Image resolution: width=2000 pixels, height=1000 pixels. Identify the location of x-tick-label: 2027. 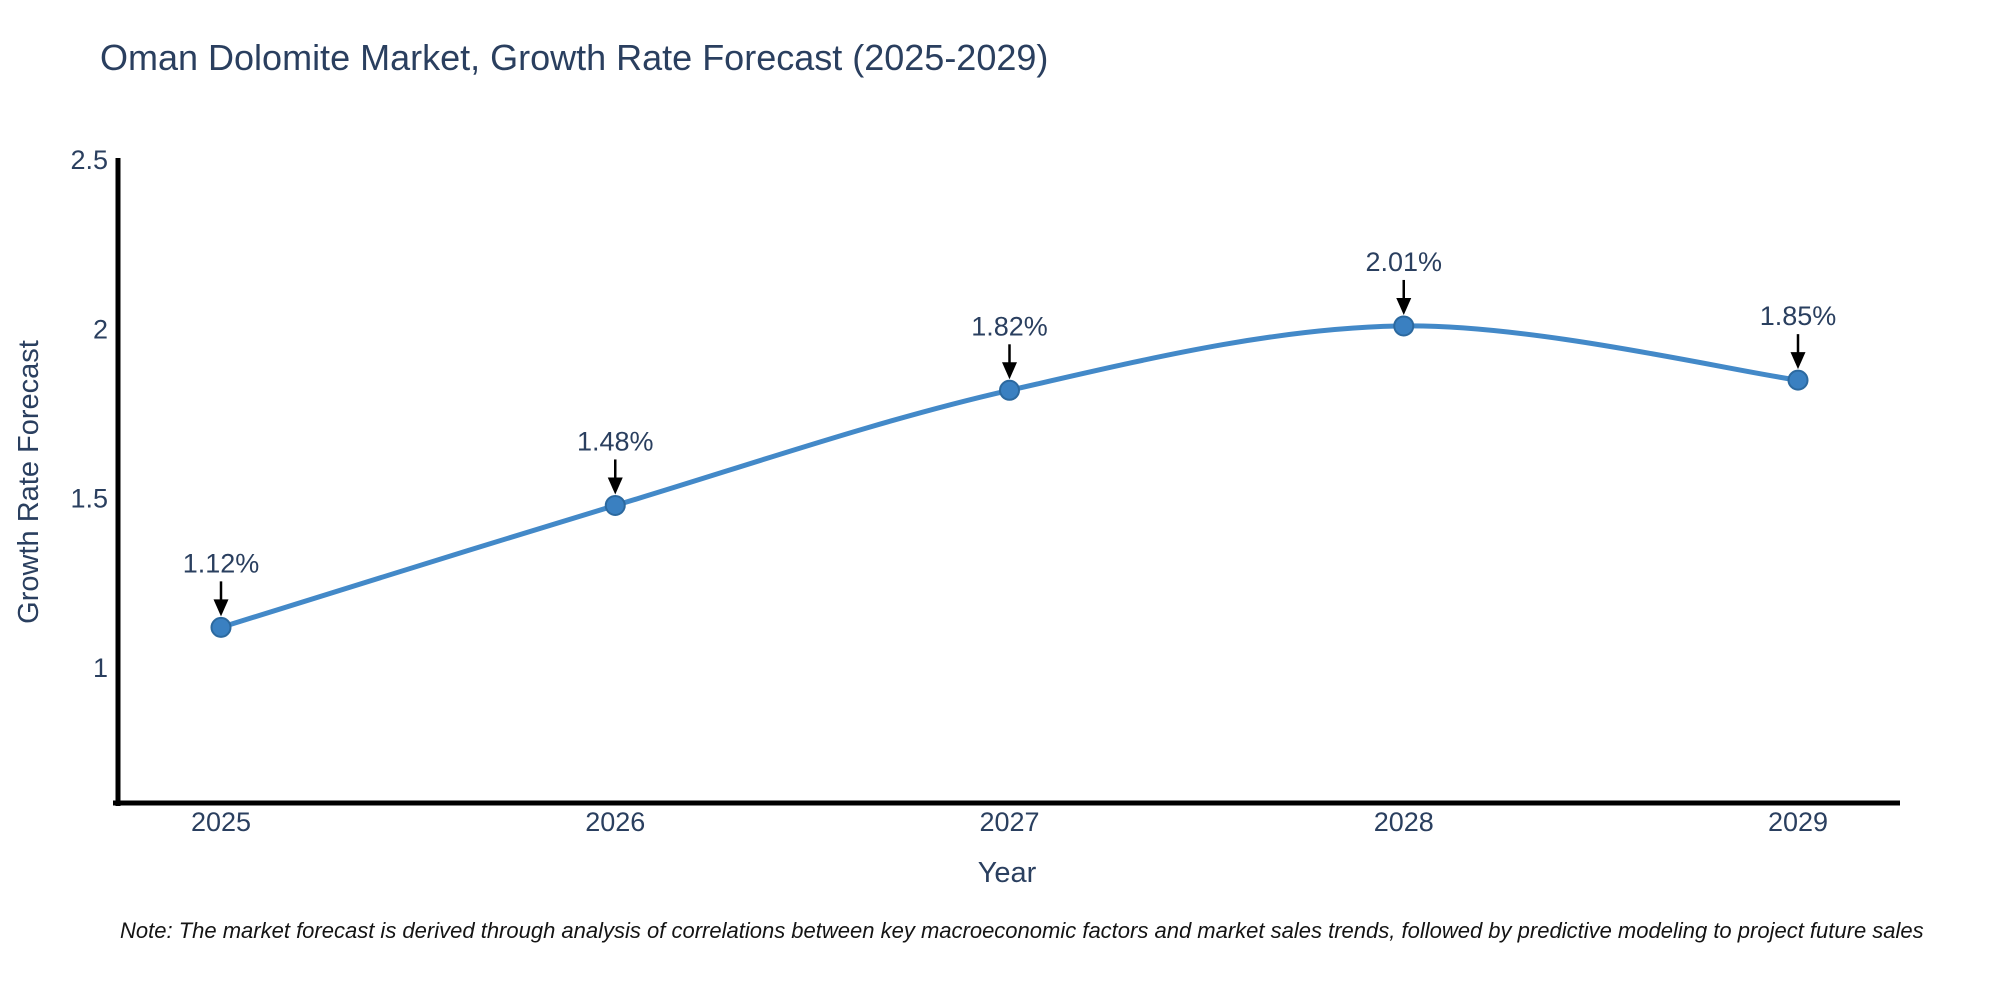
(1009, 822).